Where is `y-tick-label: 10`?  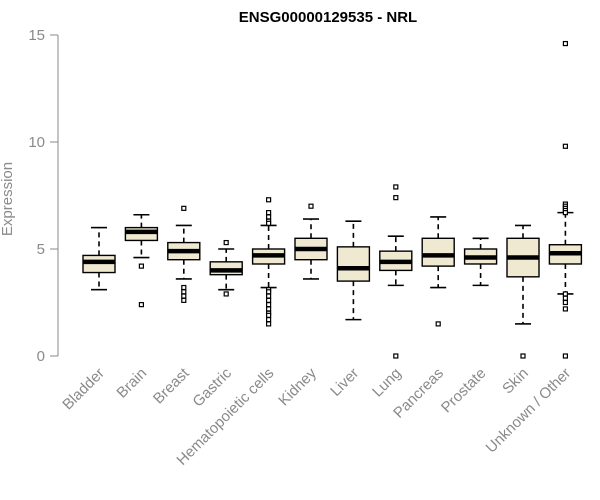 y-tick-label: 10 is located at coordinates (36, 142).